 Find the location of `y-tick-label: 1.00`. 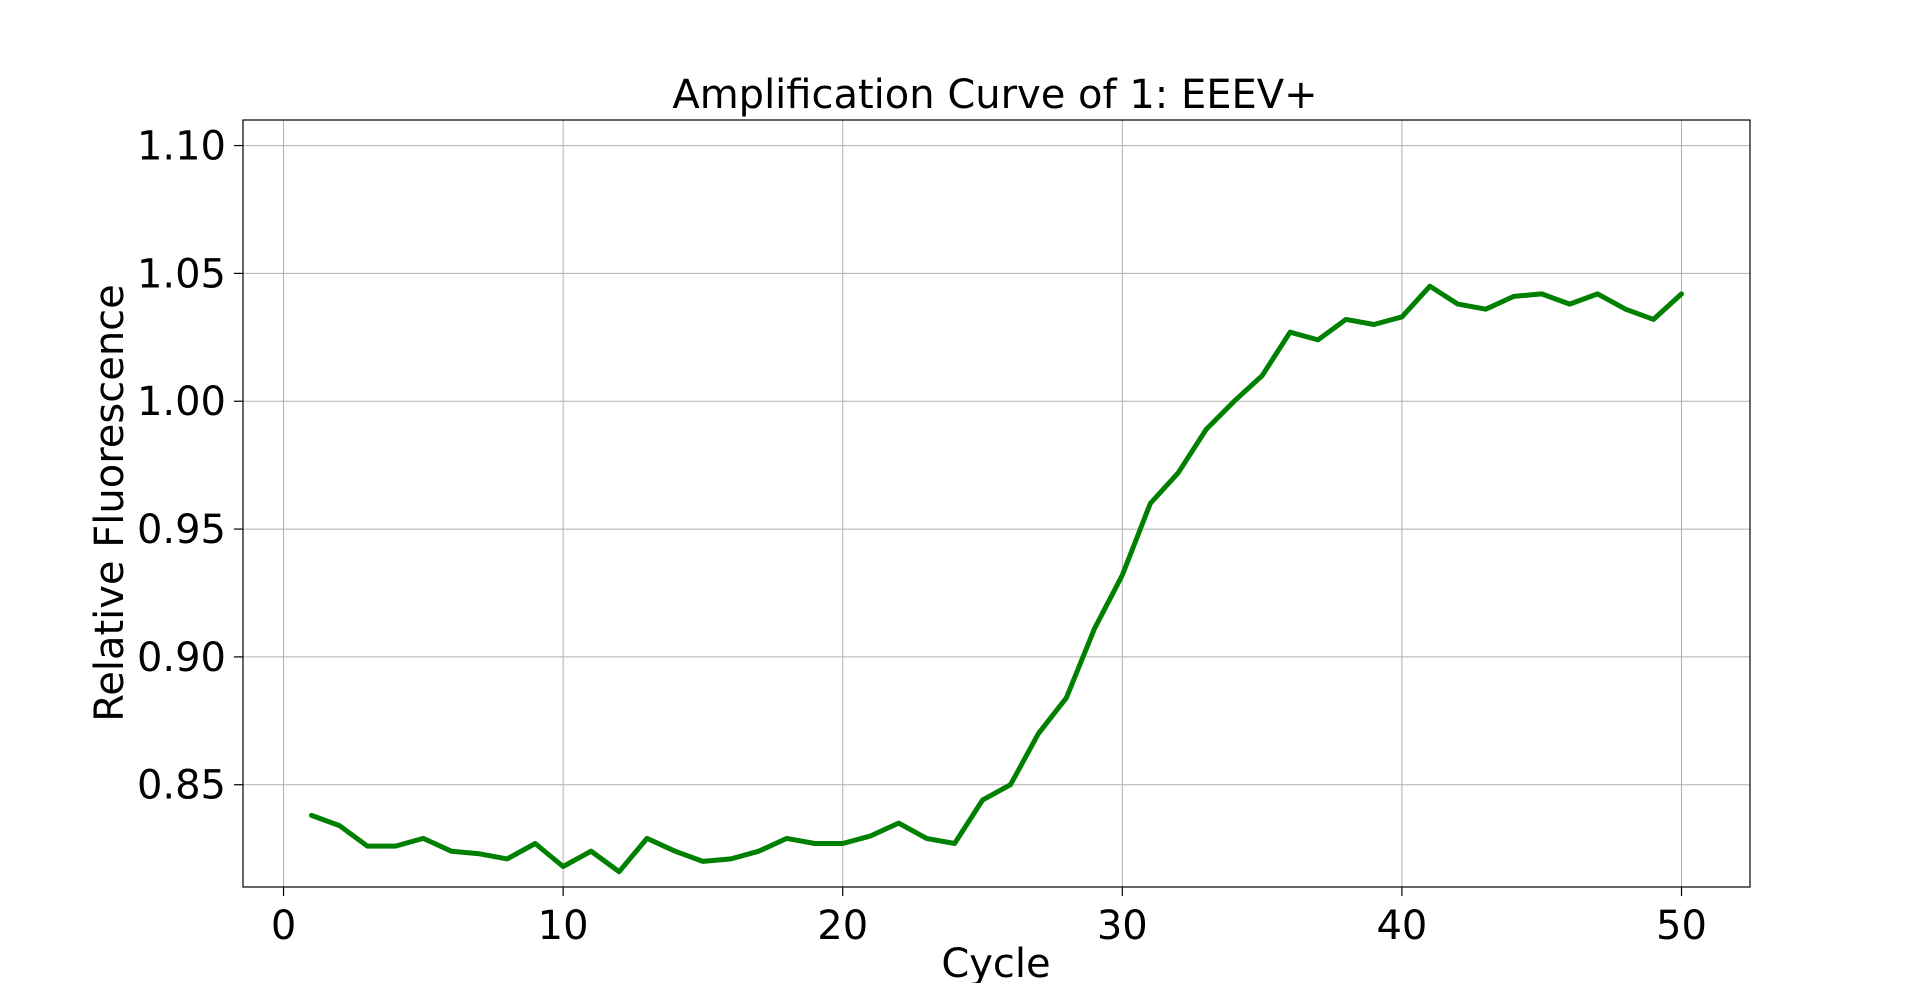

y-tick-label: 1.00 is located at coordinates (181, 402).